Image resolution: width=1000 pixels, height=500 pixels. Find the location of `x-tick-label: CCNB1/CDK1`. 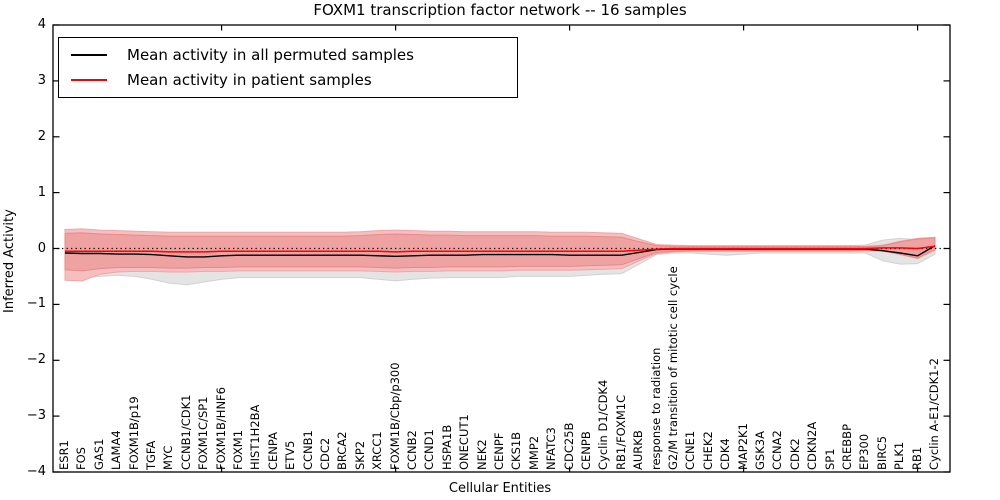

x-tick-label: CCNB1/CDK1 is located at coordinates (185, 432).